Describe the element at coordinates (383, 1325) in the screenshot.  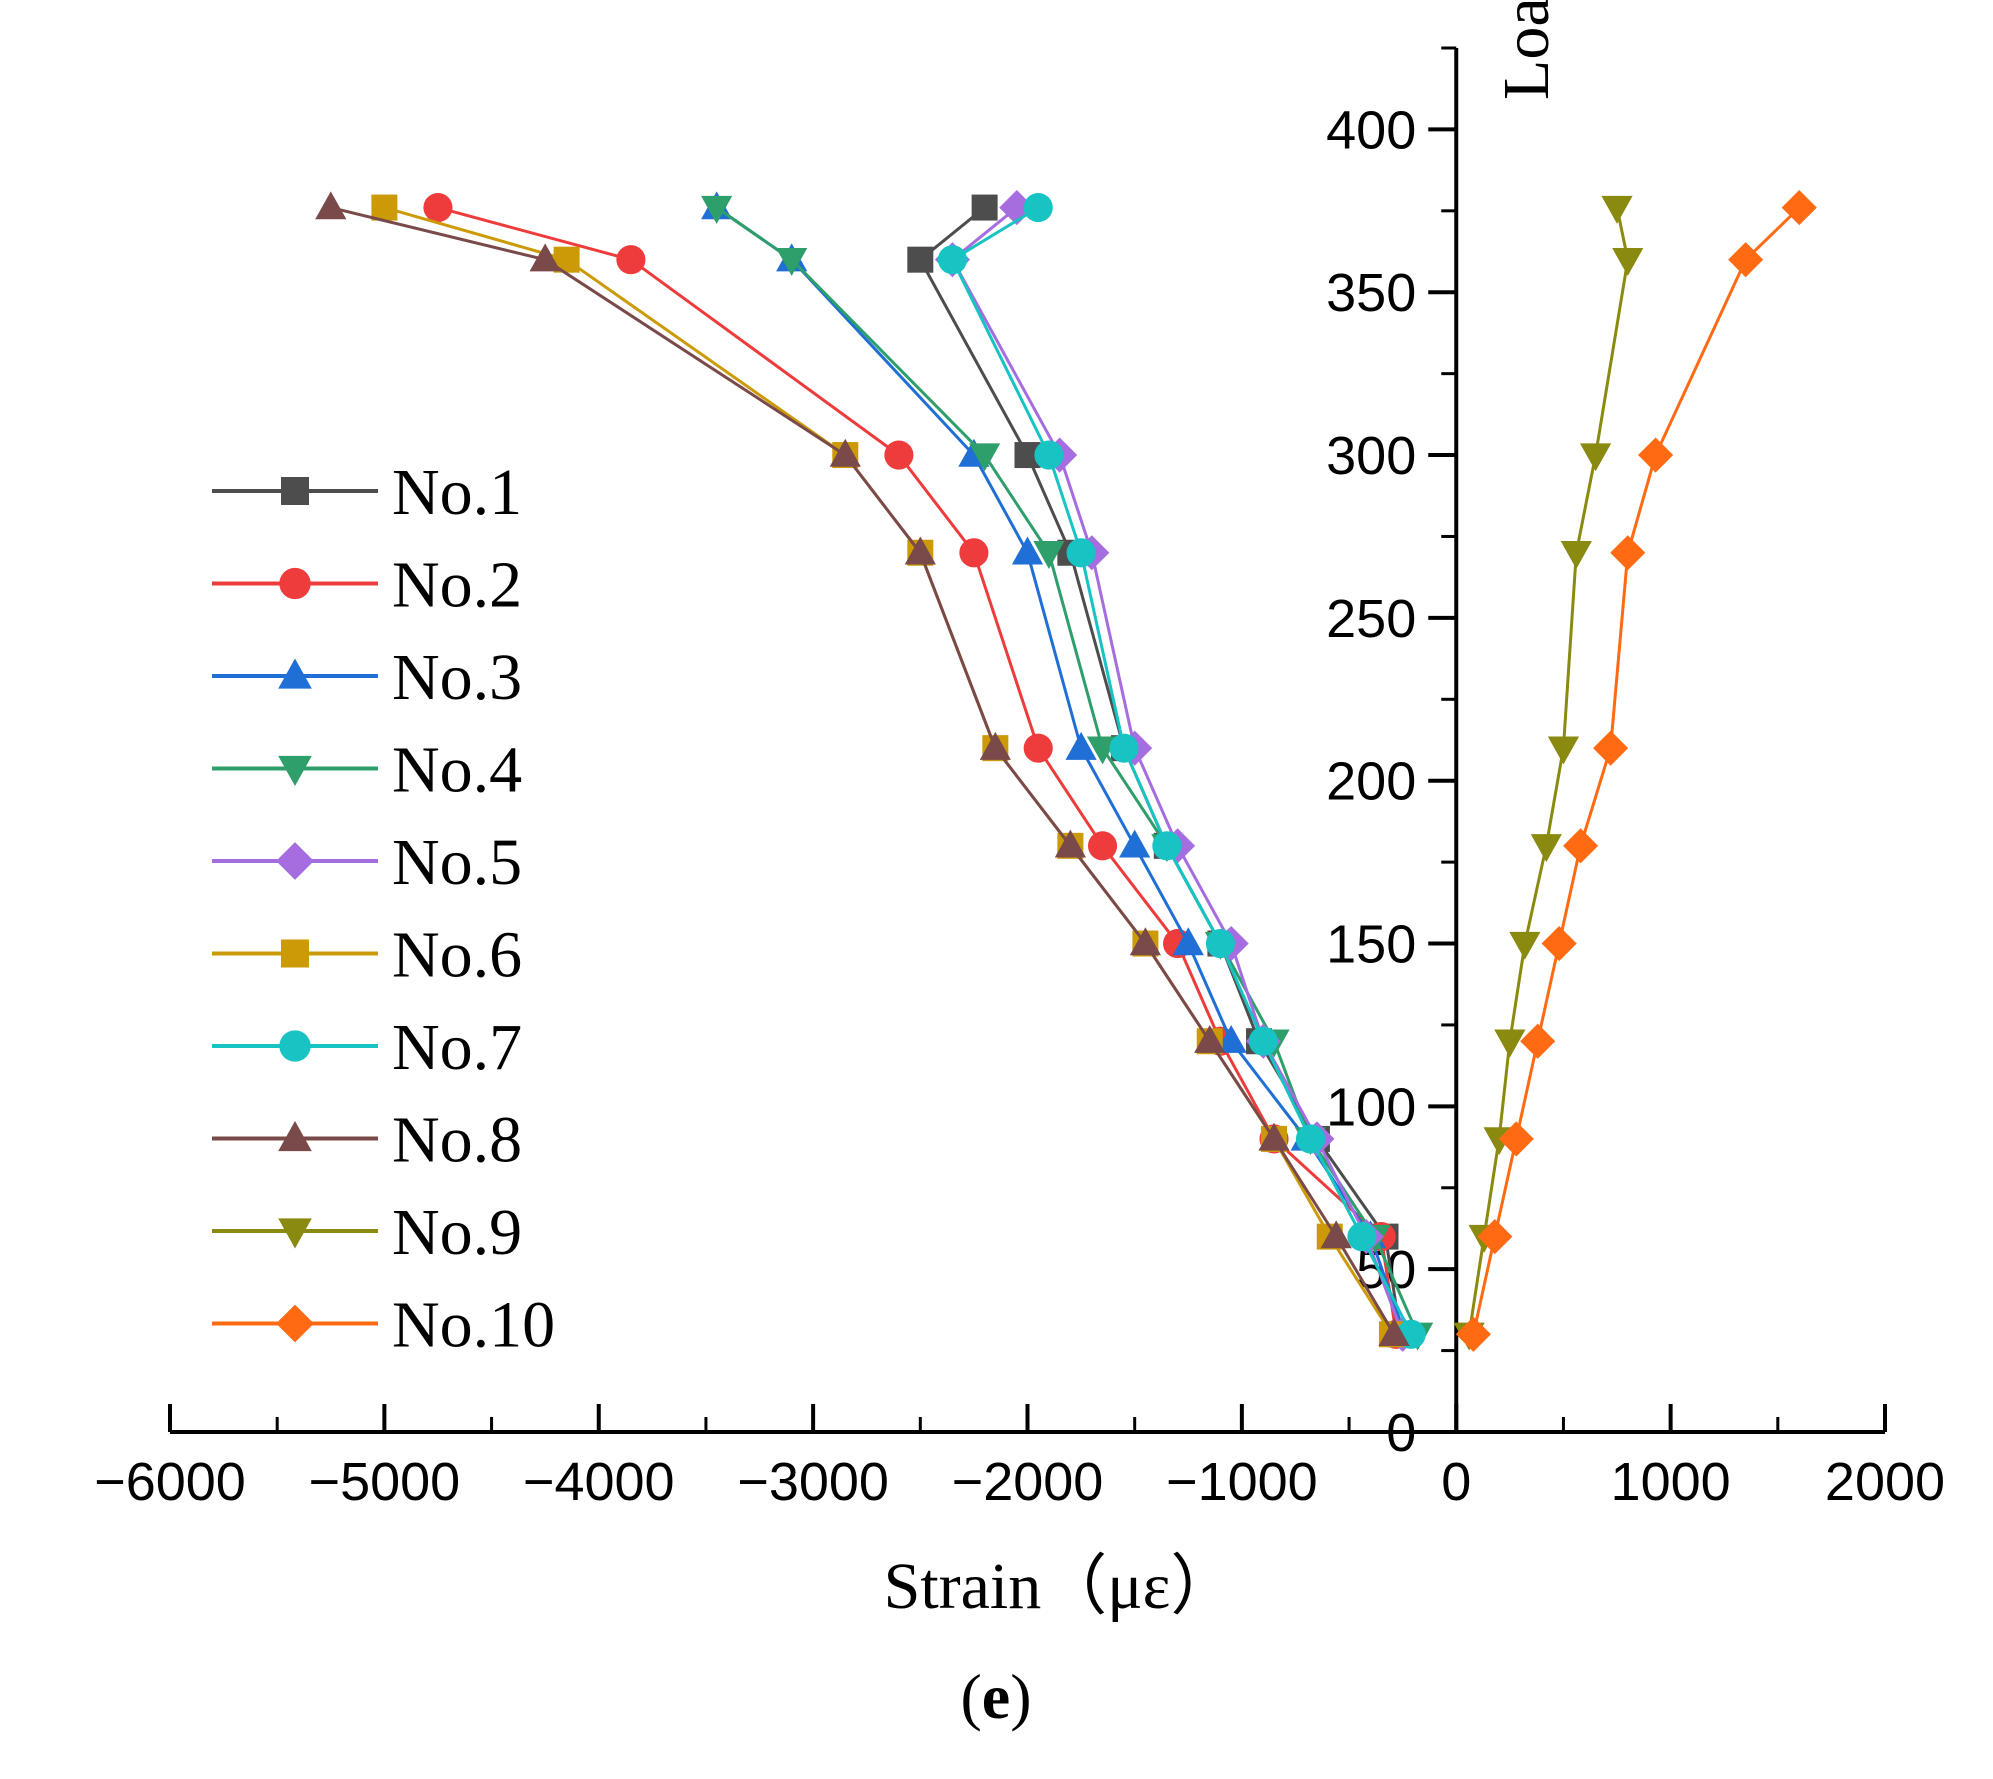
I see `legend-item: No.10` at that location.